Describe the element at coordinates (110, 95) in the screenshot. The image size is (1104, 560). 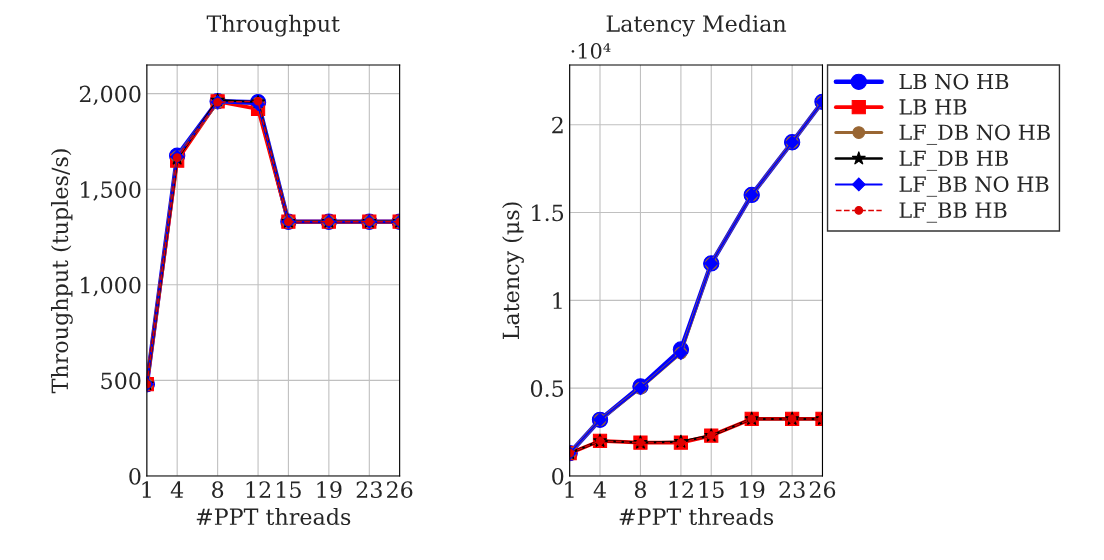
I see `y-tick-label: 2,000` at that location.